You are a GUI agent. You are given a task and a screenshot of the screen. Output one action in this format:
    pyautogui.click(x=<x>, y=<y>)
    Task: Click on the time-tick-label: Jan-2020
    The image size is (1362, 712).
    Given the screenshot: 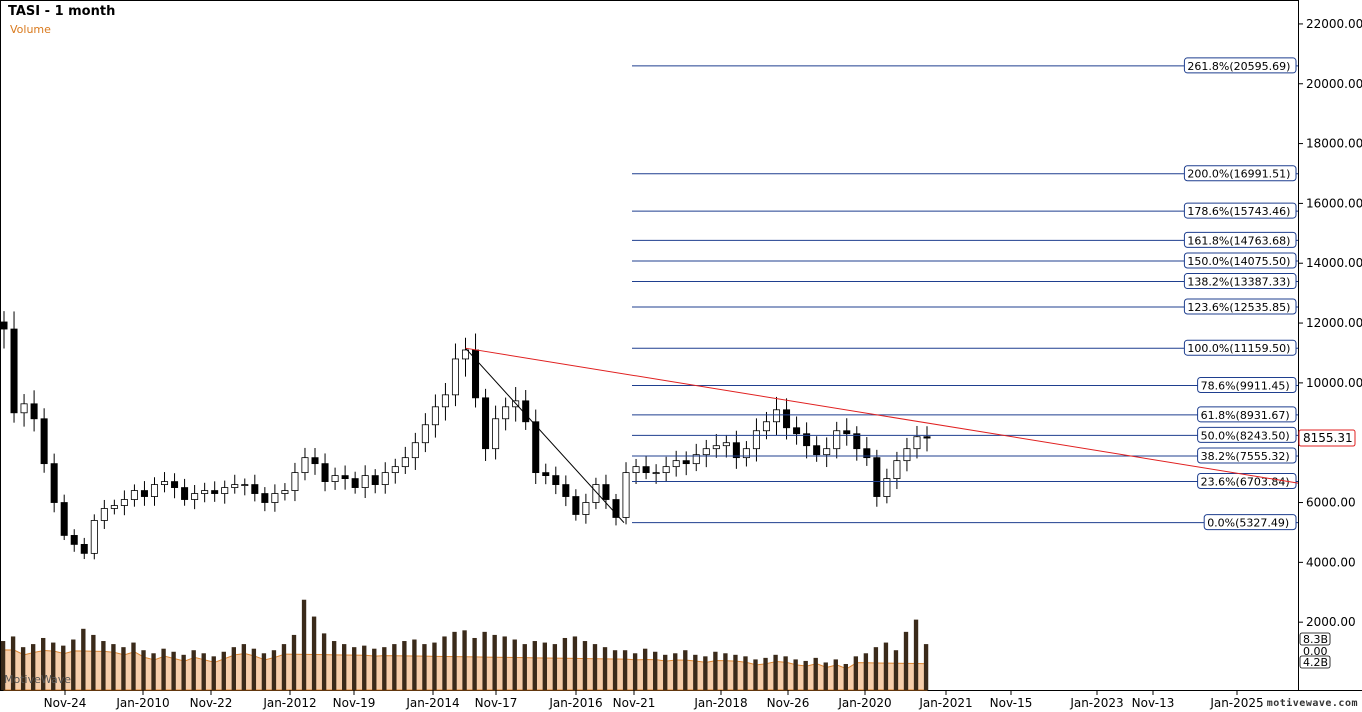 What is the action you would take?
    pyautogui.click(x=864, y=703)
    